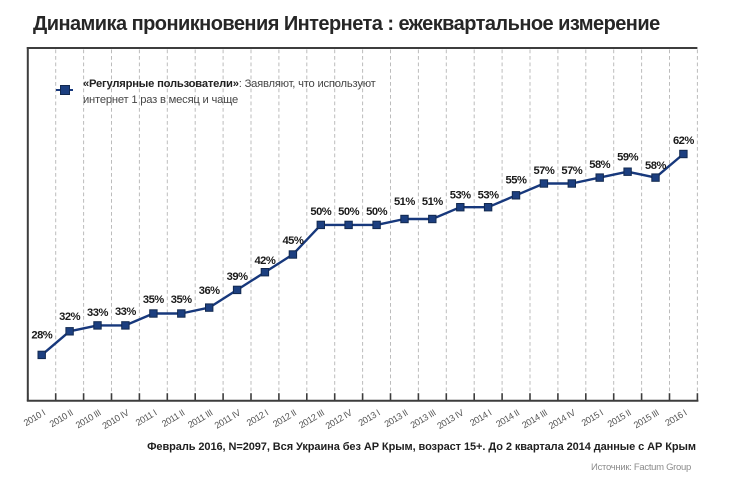 The width and height of the screenshot is (730, 486). What do you see at coordinates (237, 277) in the screenshot?
I see `svg-text: 39%` at bounding box center [237, 277].